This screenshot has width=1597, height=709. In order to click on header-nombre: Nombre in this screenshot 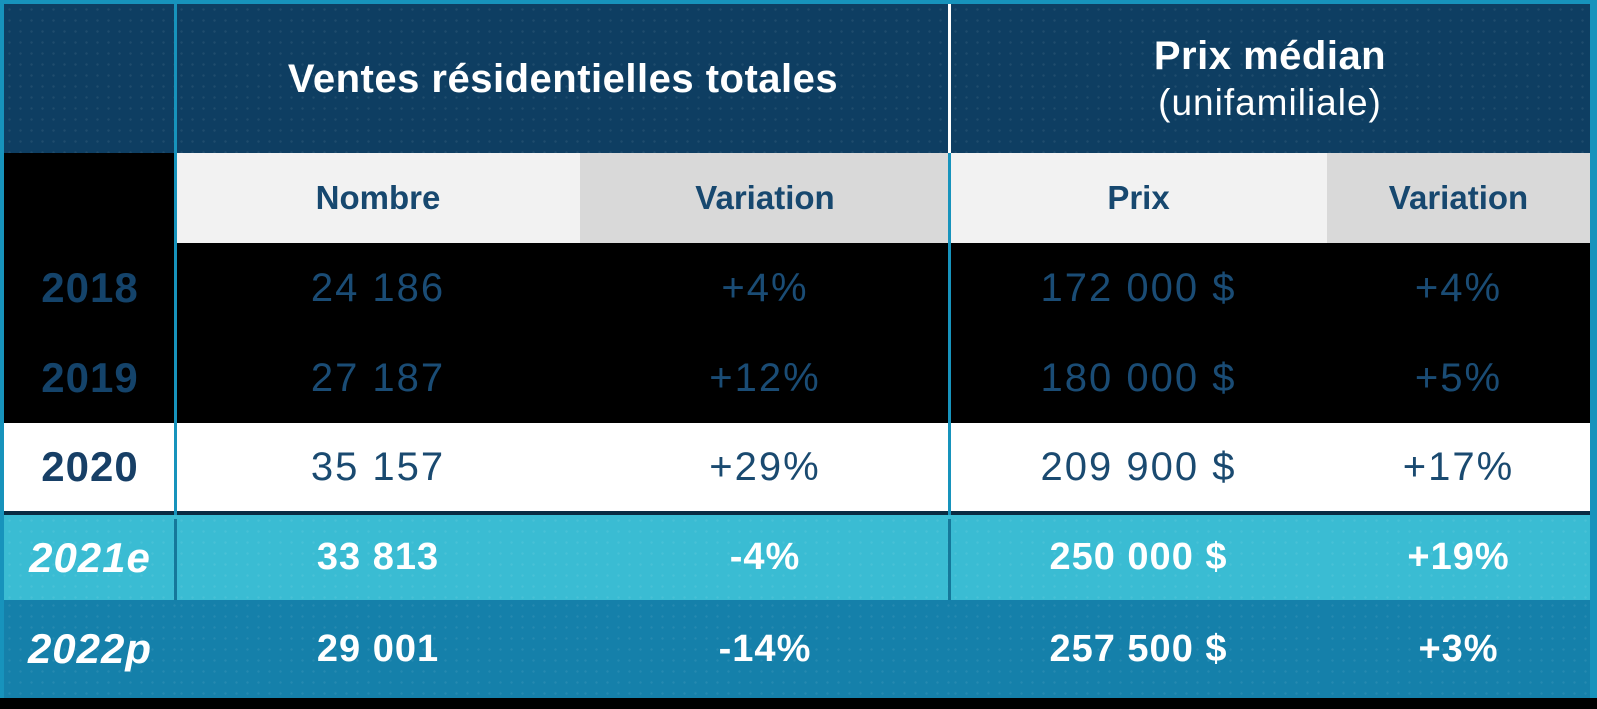, I will do `click(378, 198)`.